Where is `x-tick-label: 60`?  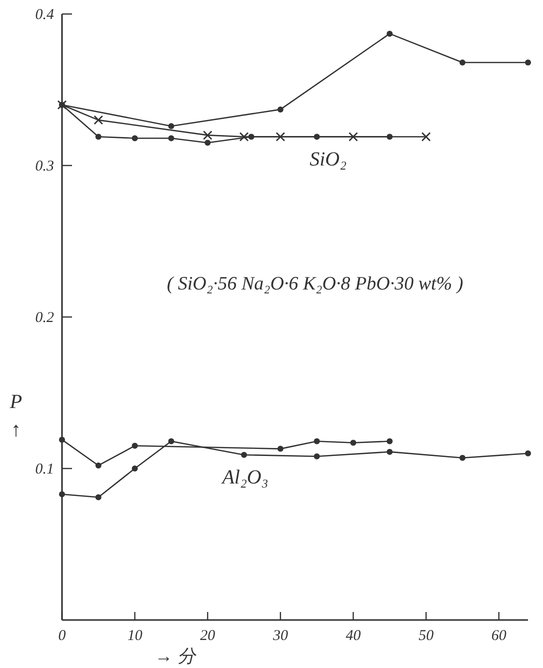
x-tick-label: 60 is located at coordinates (499, 636).